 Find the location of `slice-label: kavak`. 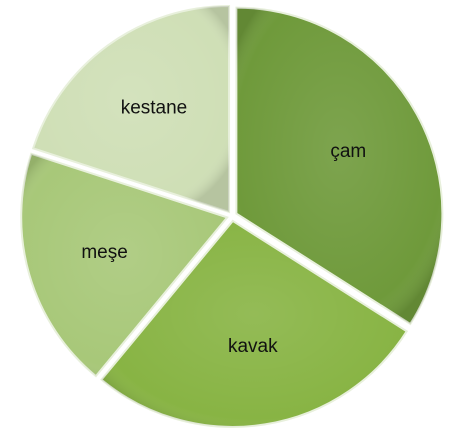

slice-label: kavak is located at coordinates (253, 346).